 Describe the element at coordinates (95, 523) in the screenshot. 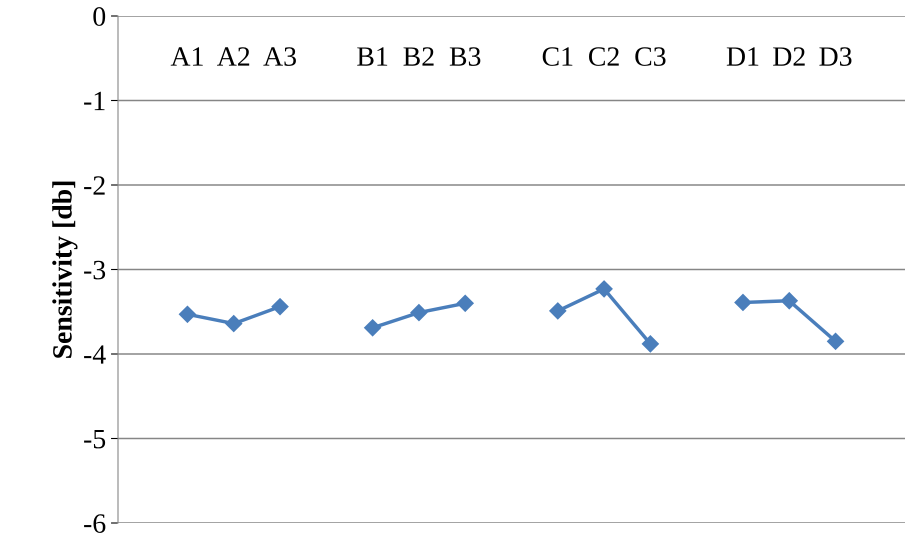

I see `y-tick-label: -6` at that location.